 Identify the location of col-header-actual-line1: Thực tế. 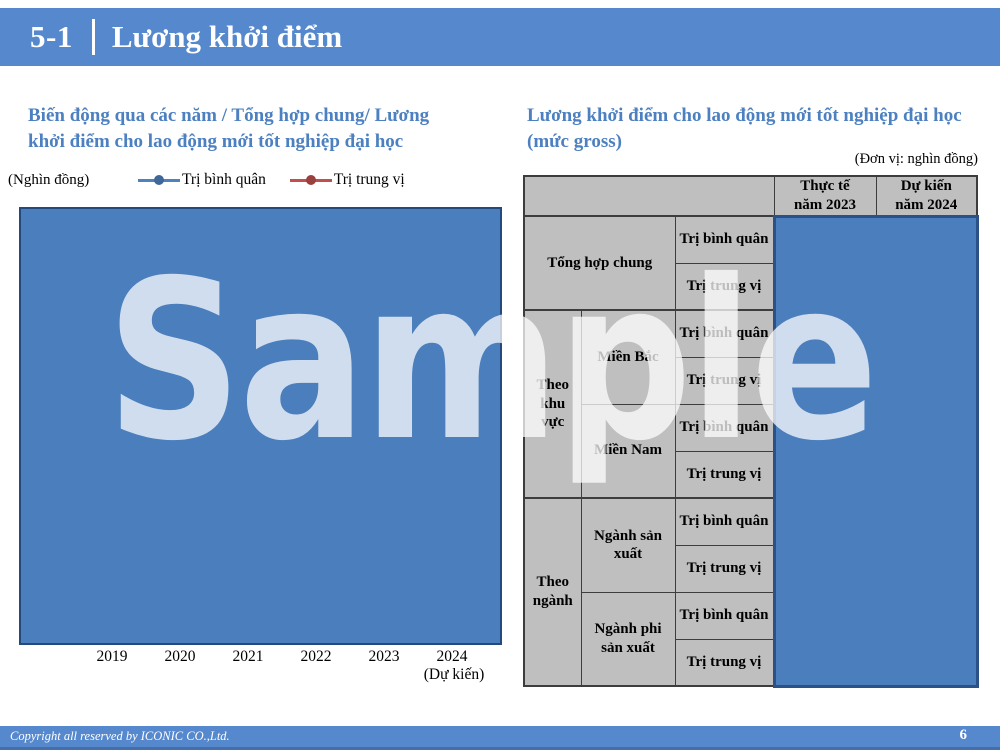
(825, 186).